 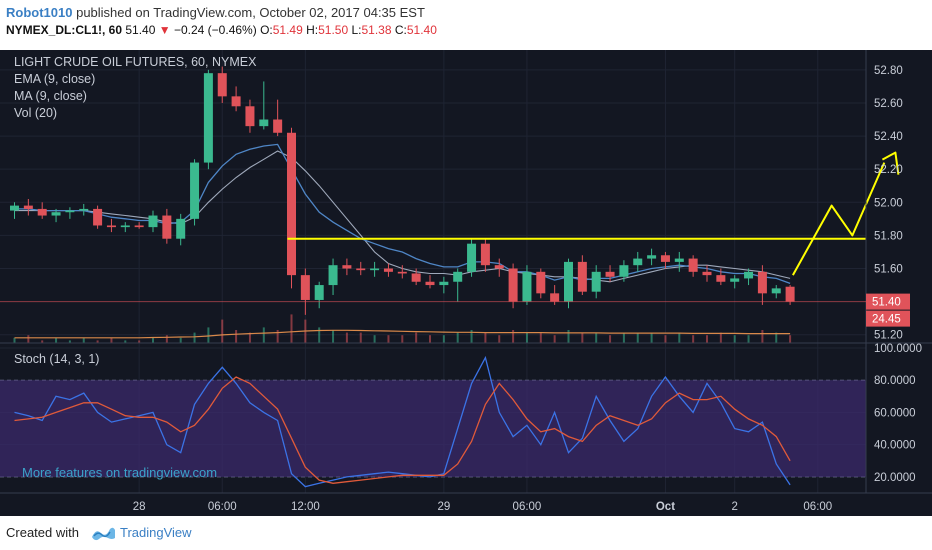 What do you see at coordinates (895, 413) in the screenshot?
I see `stoch-tick-label: 60.0000` at bounding box center [895, 413].